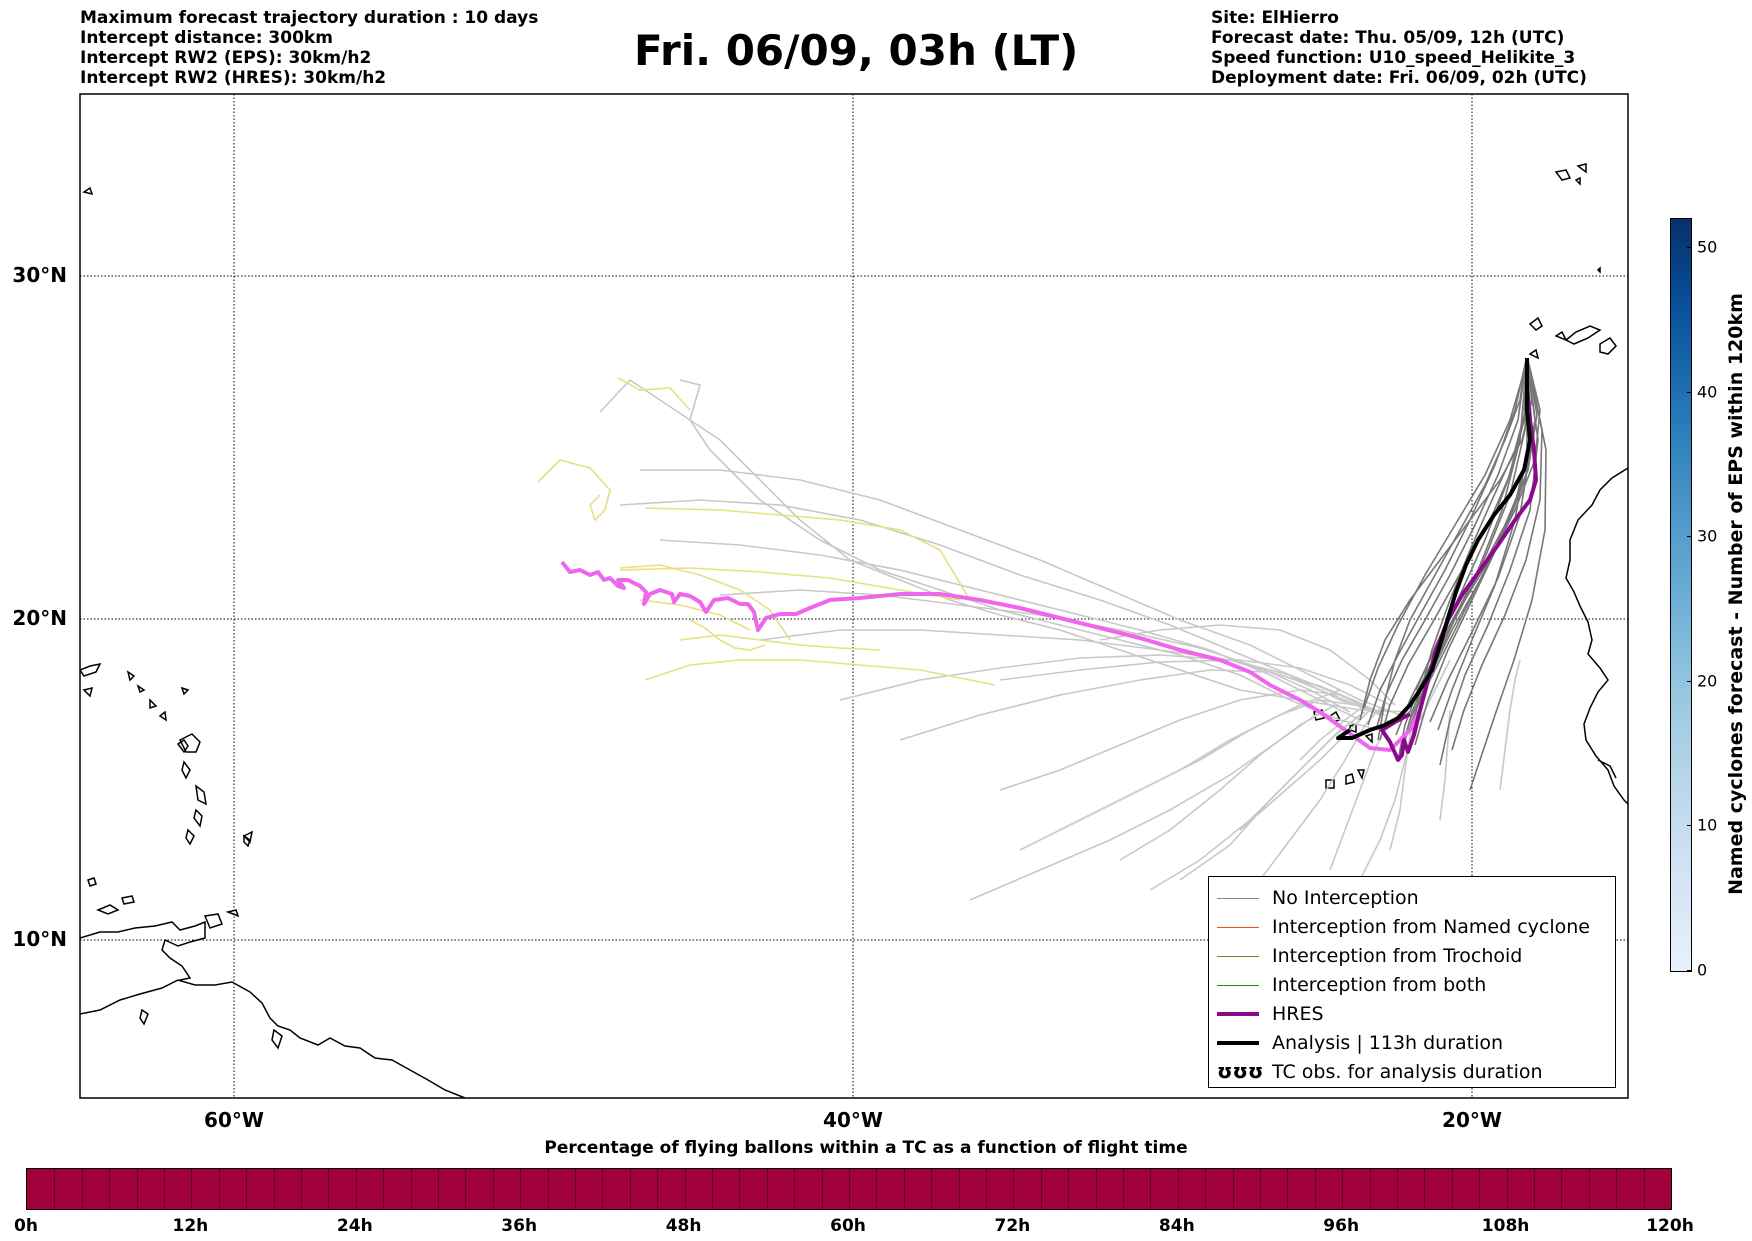 The height and width of the screenshot is (1241, 1752). I want to click on colorbar-eps-tick-0: 0, so click(1702, 970).